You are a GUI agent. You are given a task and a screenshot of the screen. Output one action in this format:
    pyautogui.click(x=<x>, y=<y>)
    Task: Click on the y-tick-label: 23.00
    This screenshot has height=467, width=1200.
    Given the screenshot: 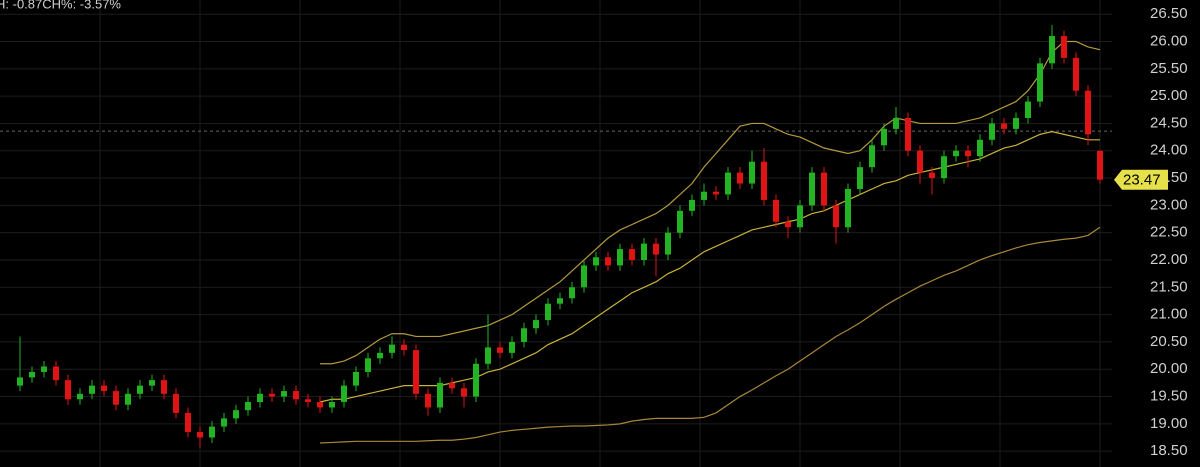 What is the action you would take?
    pyautogui.click(x=1169, y=204)
    